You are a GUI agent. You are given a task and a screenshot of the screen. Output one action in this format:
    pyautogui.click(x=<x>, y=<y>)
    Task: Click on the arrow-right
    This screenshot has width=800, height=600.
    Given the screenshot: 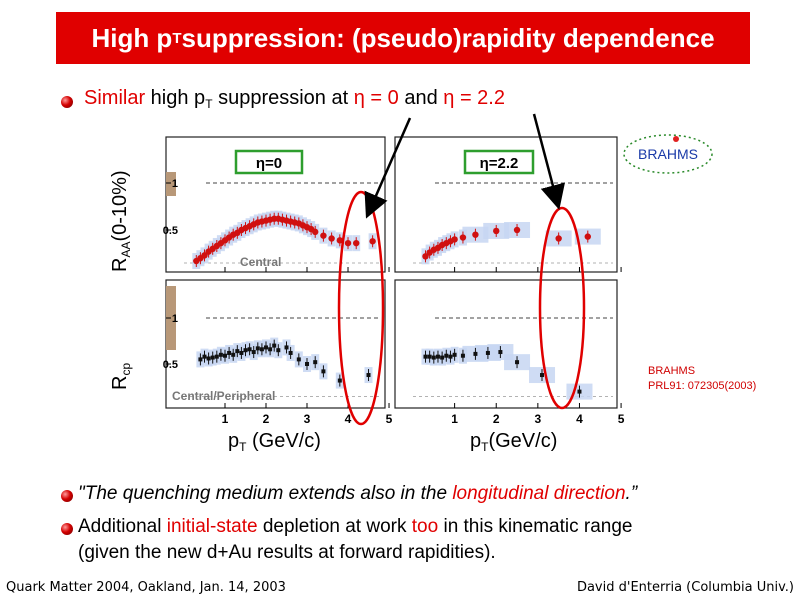 What is the action you would take?
    pyautogui.click(x=548, y=161)
    